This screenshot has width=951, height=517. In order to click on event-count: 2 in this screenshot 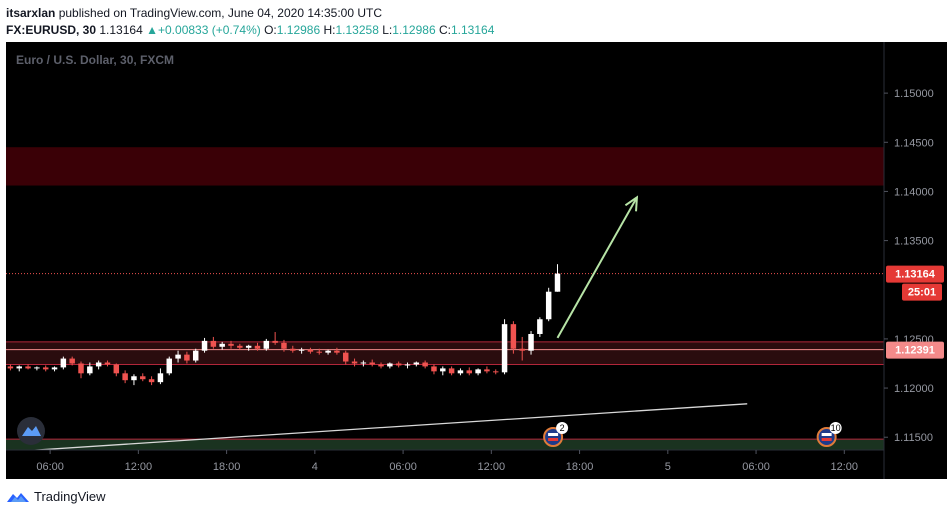, I will do `click(562, 428)`.